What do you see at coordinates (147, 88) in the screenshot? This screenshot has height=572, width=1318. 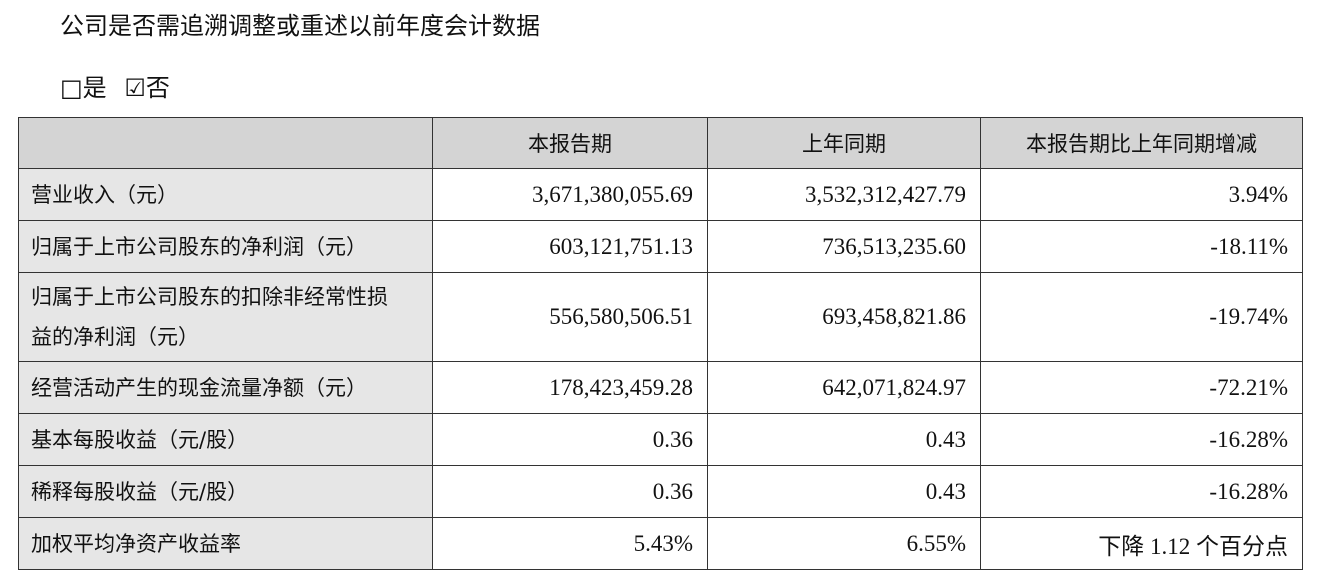 I see `option: ☑否` at bounding box center [147, 88].